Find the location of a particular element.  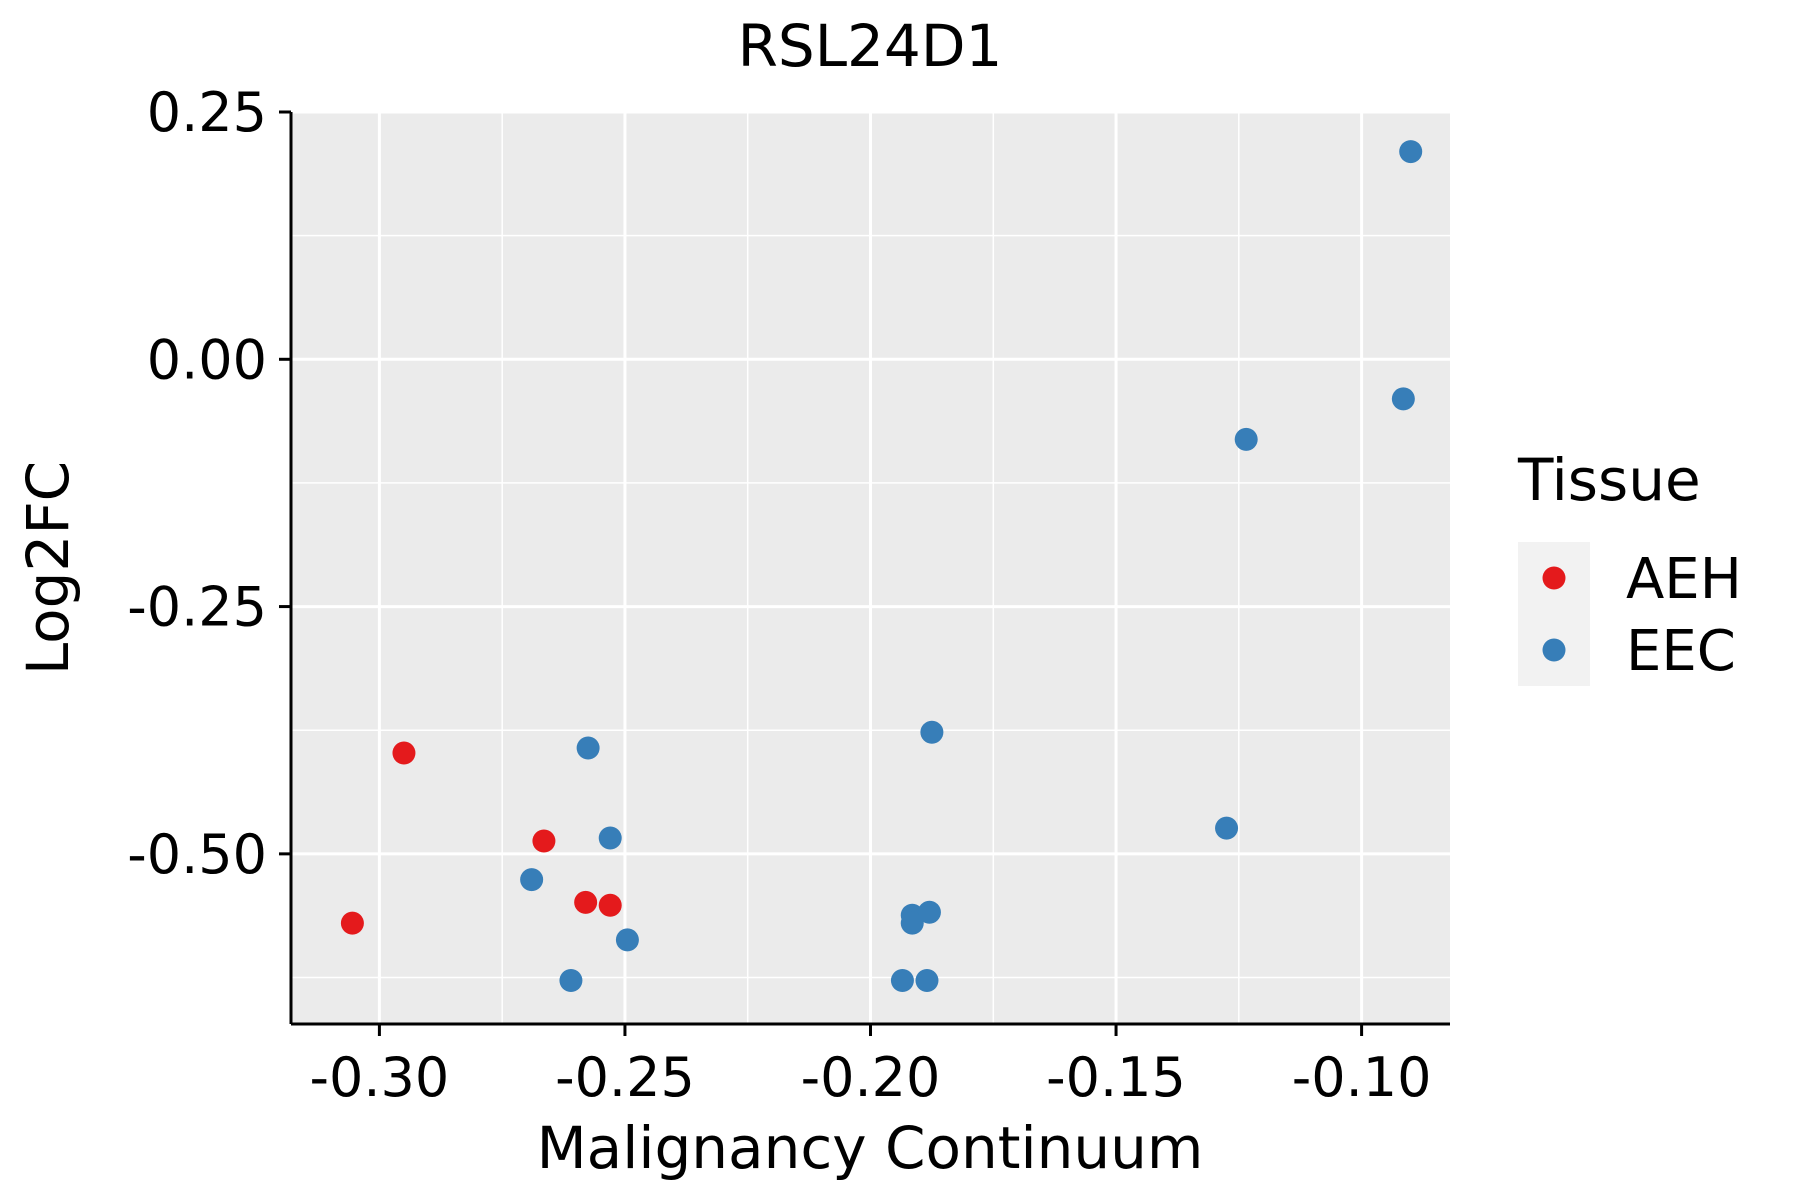

x-tick-label: -0.30 is located at coordinates (380, 1077).